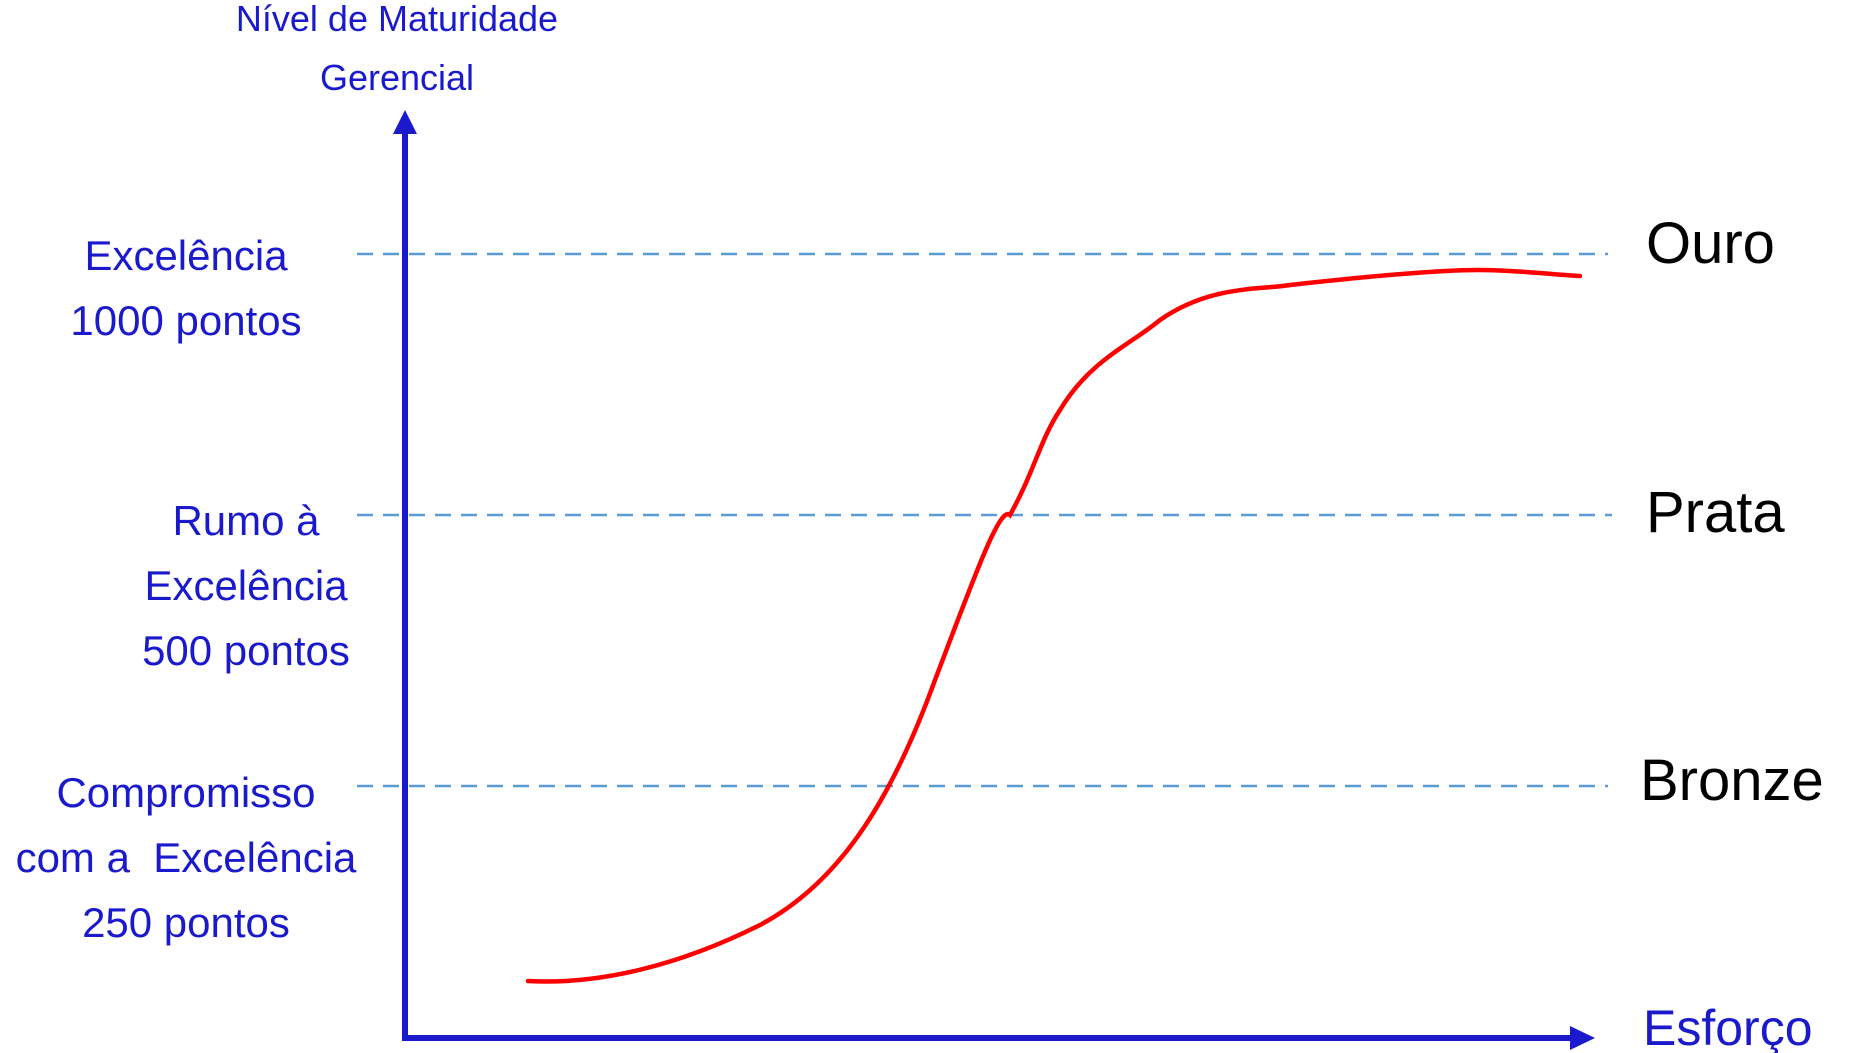 The image size is (1849, 1053). What do you see at coordinates (1732, 780) in the screenshot?
I see `medal-label-bronze: Bronze` at bounding box center [1732, 780].